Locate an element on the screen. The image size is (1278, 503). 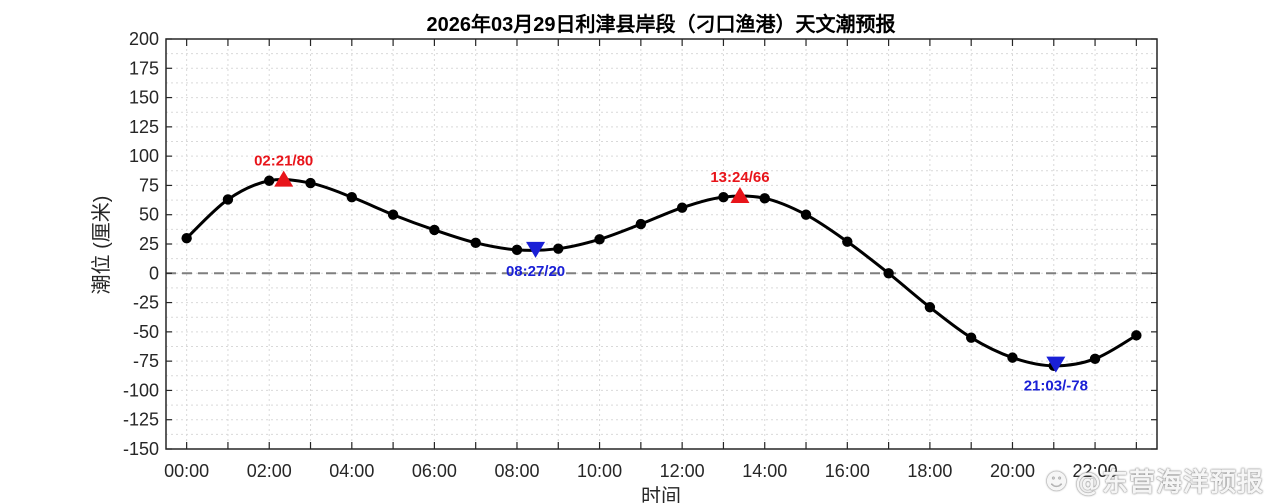
x-tick-label: 10:00 is located at coordinates (599, 471).